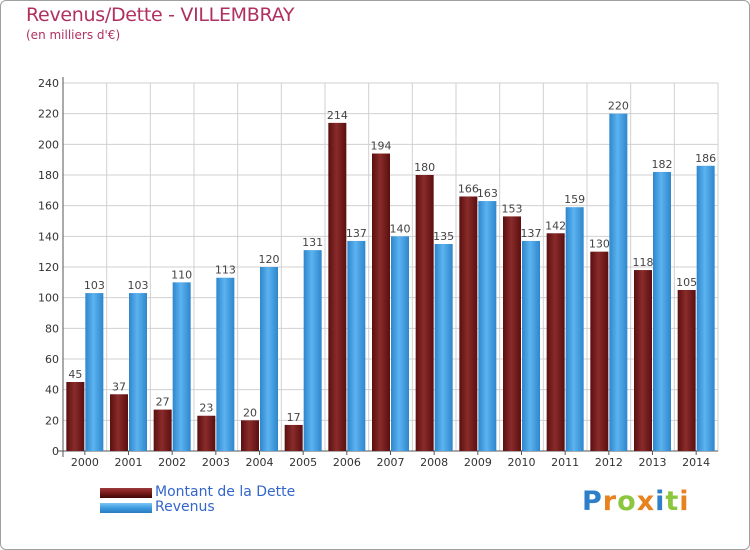 The image size is (750, 550). What do you see at coordinates (555, 225) in the screenshot?
I see `data-label-dette: 142` at bounding box center [555, 225].